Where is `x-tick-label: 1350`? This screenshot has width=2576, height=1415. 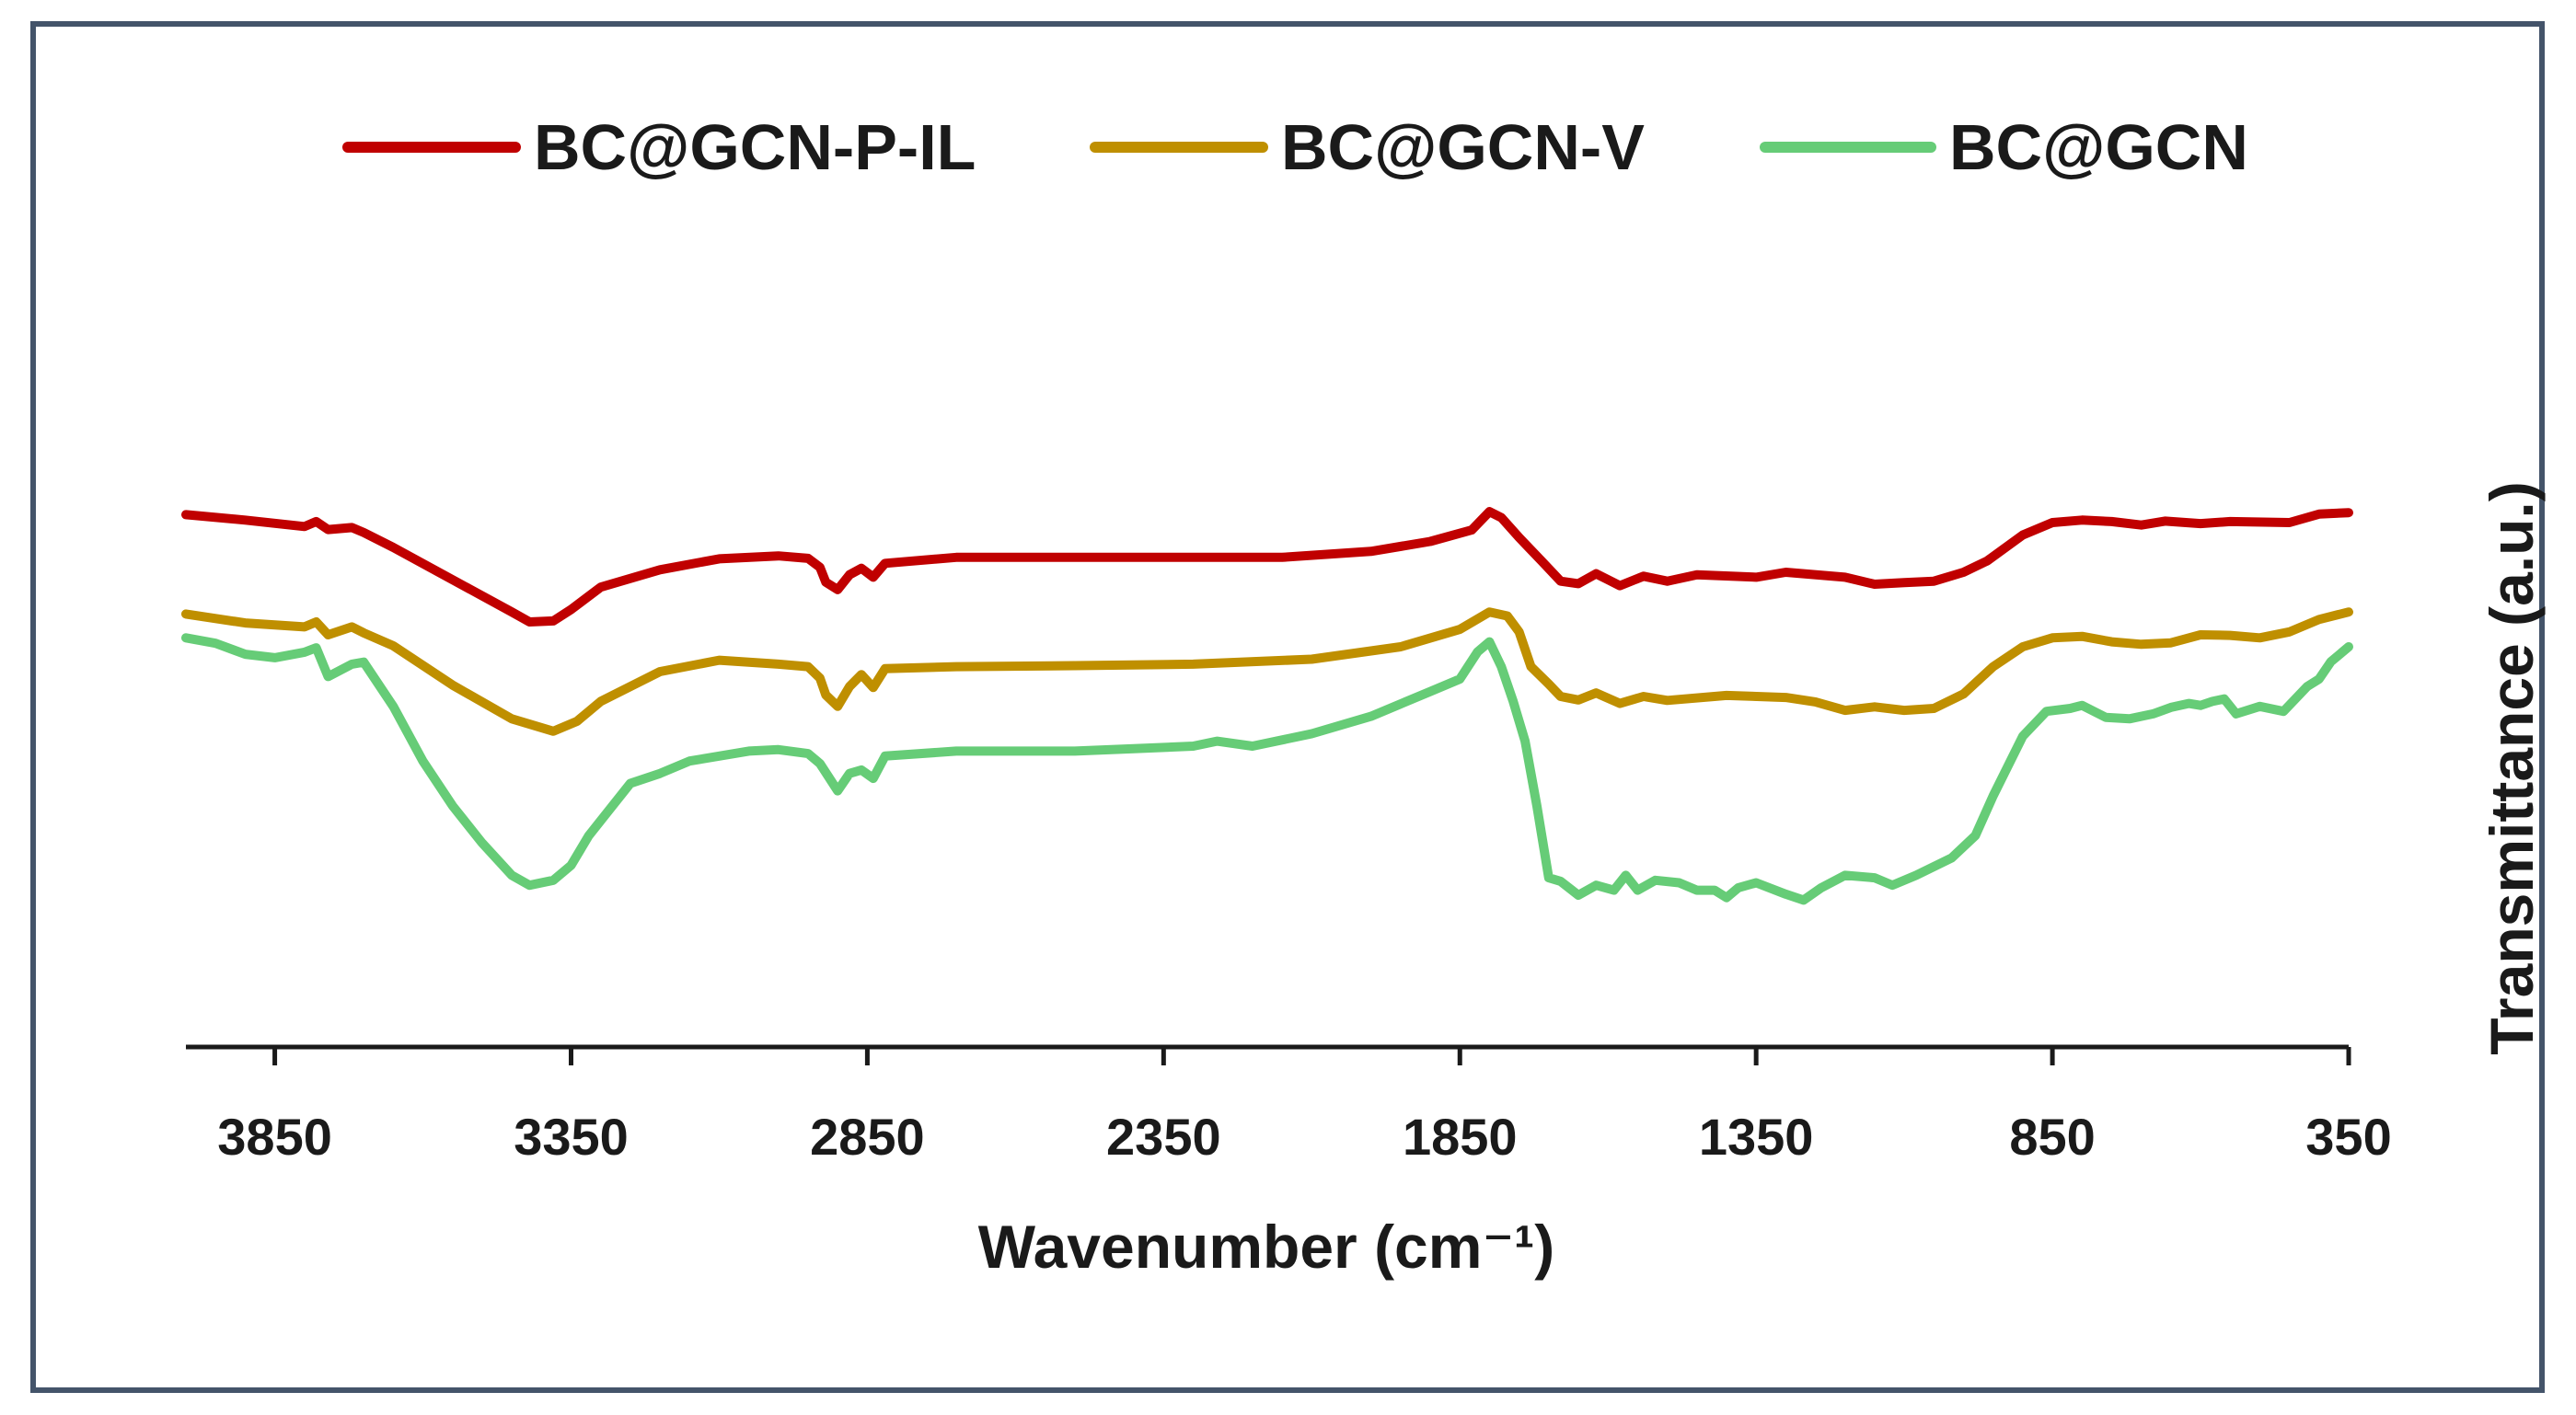 x-tick-label: 1350 is located at coordinates (1757, 1137).